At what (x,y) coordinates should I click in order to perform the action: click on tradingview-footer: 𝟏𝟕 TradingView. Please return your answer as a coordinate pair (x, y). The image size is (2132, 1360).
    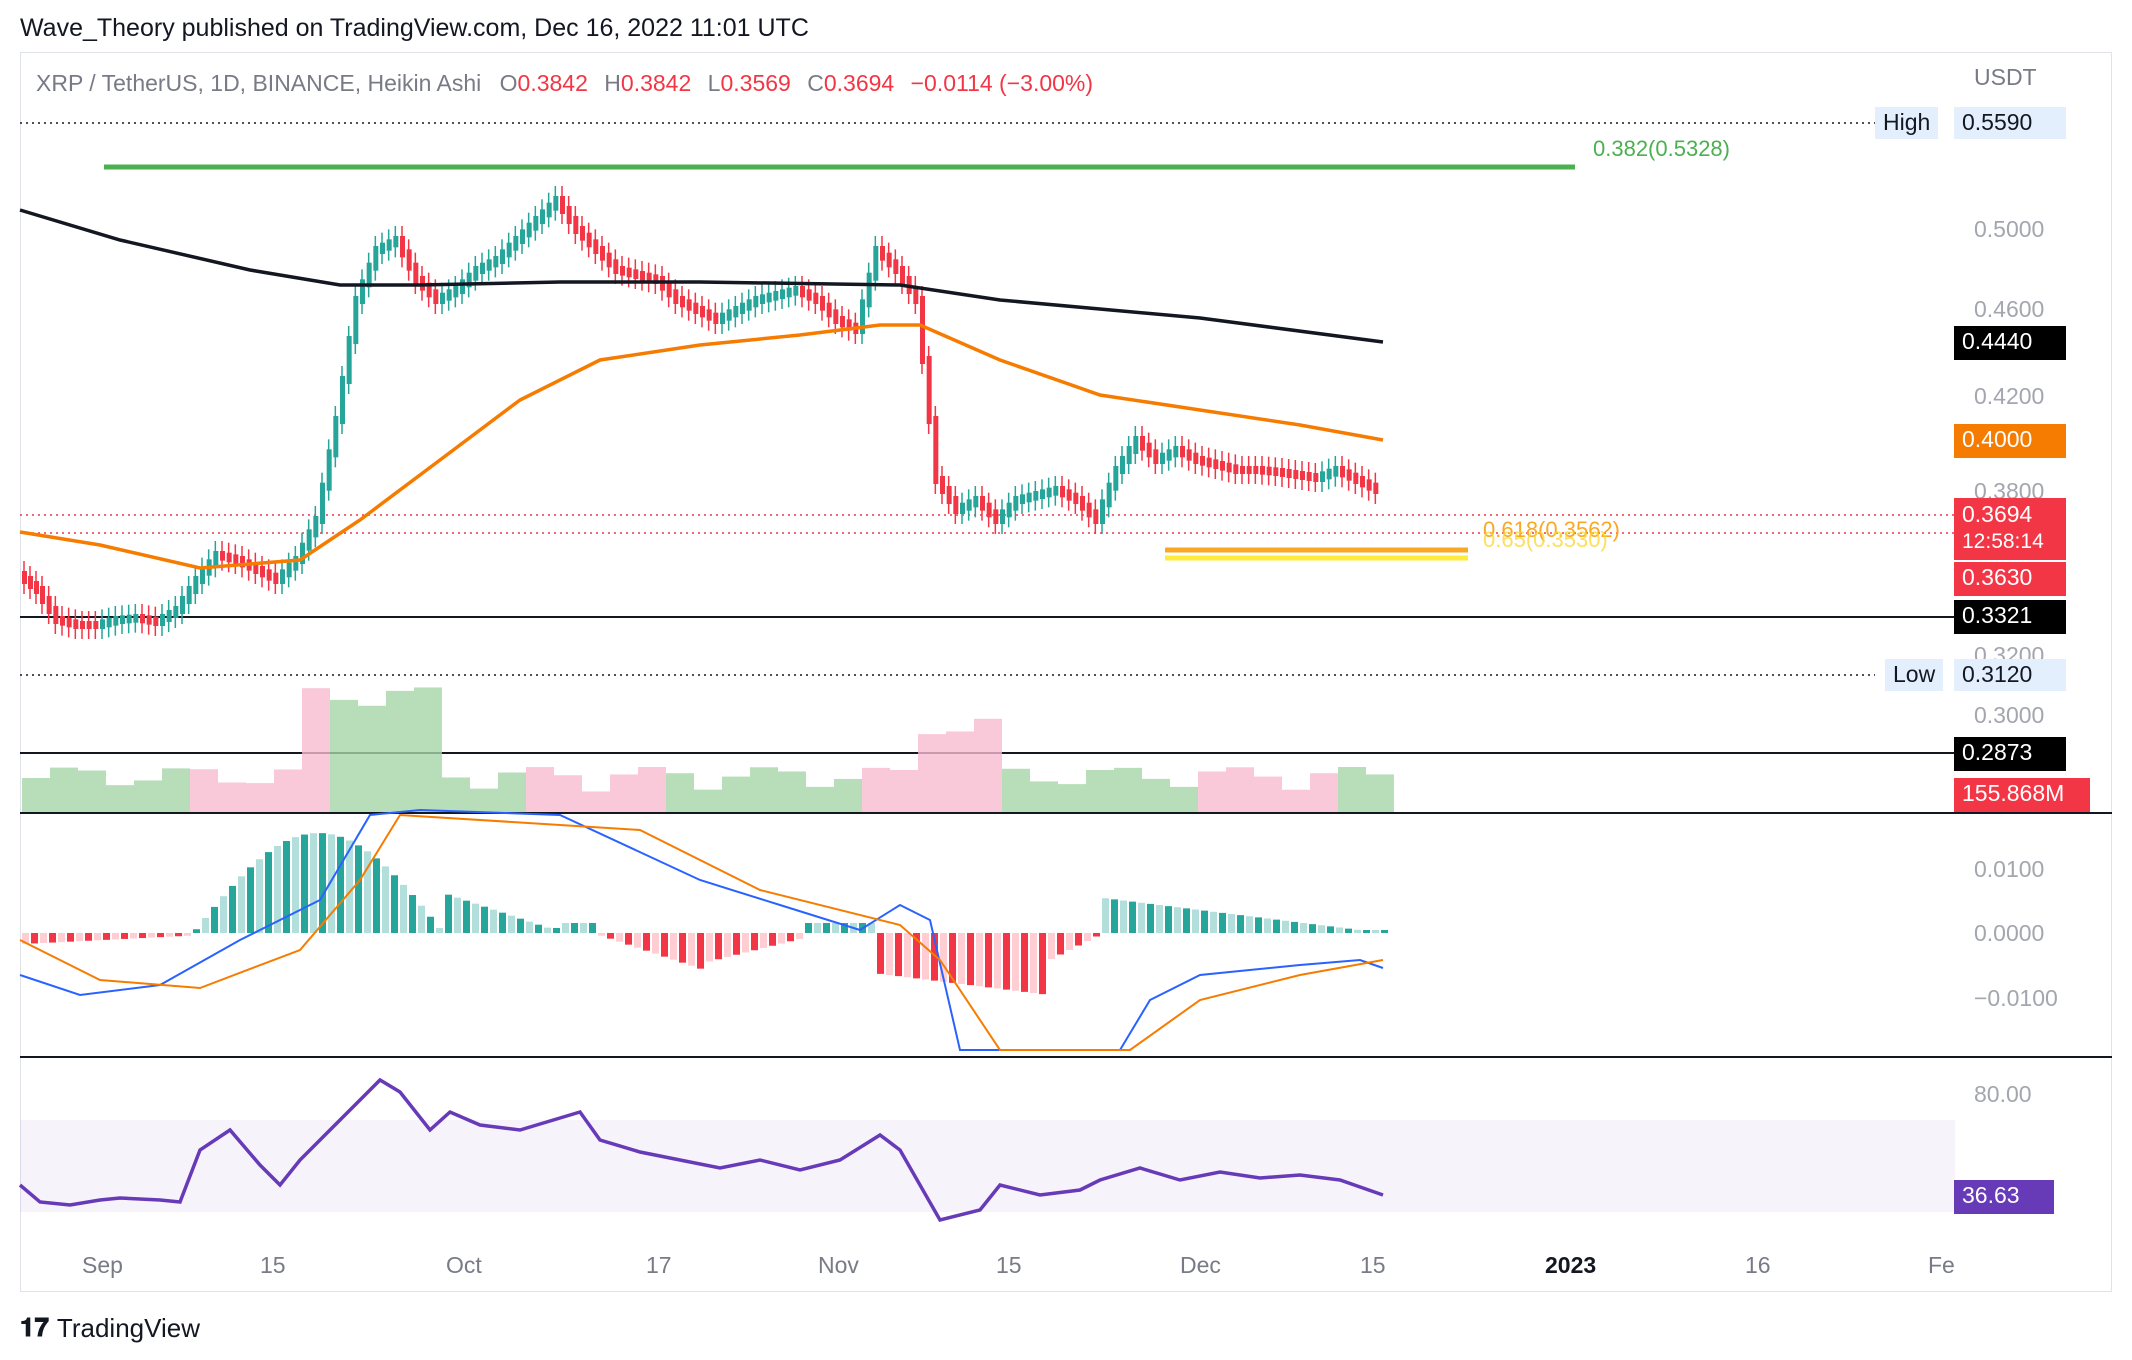
    Looking at the image, I should click on (110, 1328).